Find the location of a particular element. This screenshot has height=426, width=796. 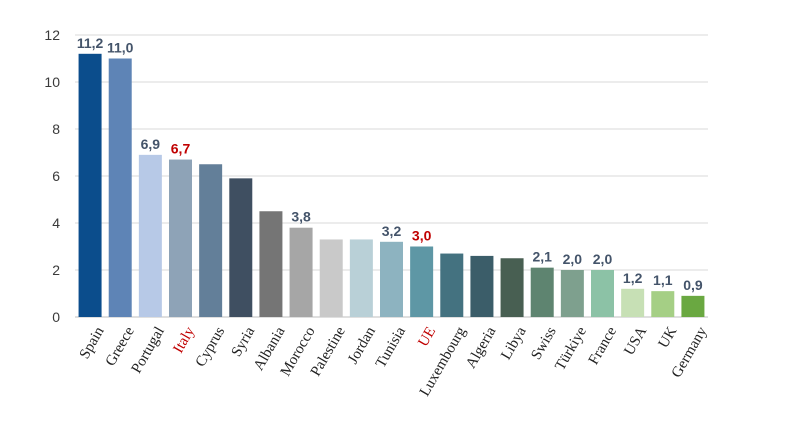

bar-libya is located at coordinates (512, 287).